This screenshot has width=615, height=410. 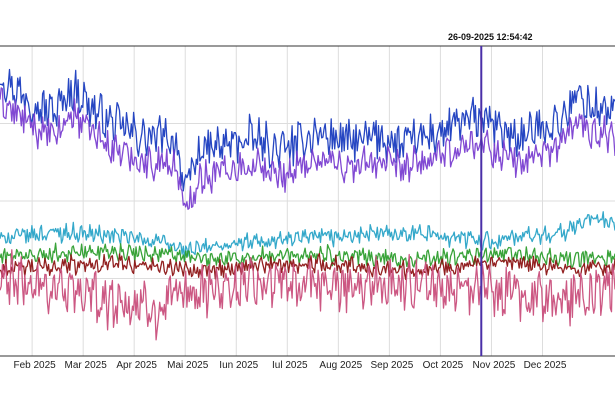 I want to click on x-tick-label: Mar 2025, so click(x=86, y=365).